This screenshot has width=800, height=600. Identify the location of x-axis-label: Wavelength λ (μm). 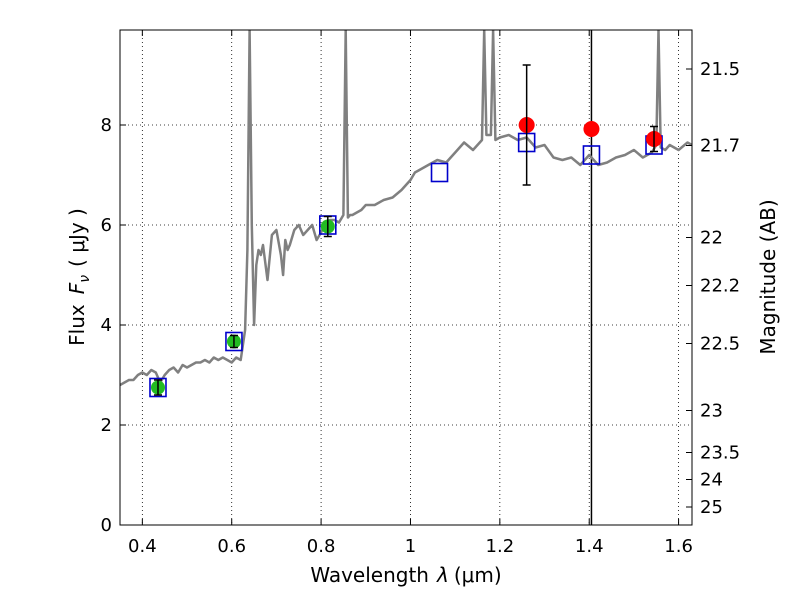
(405, 575).